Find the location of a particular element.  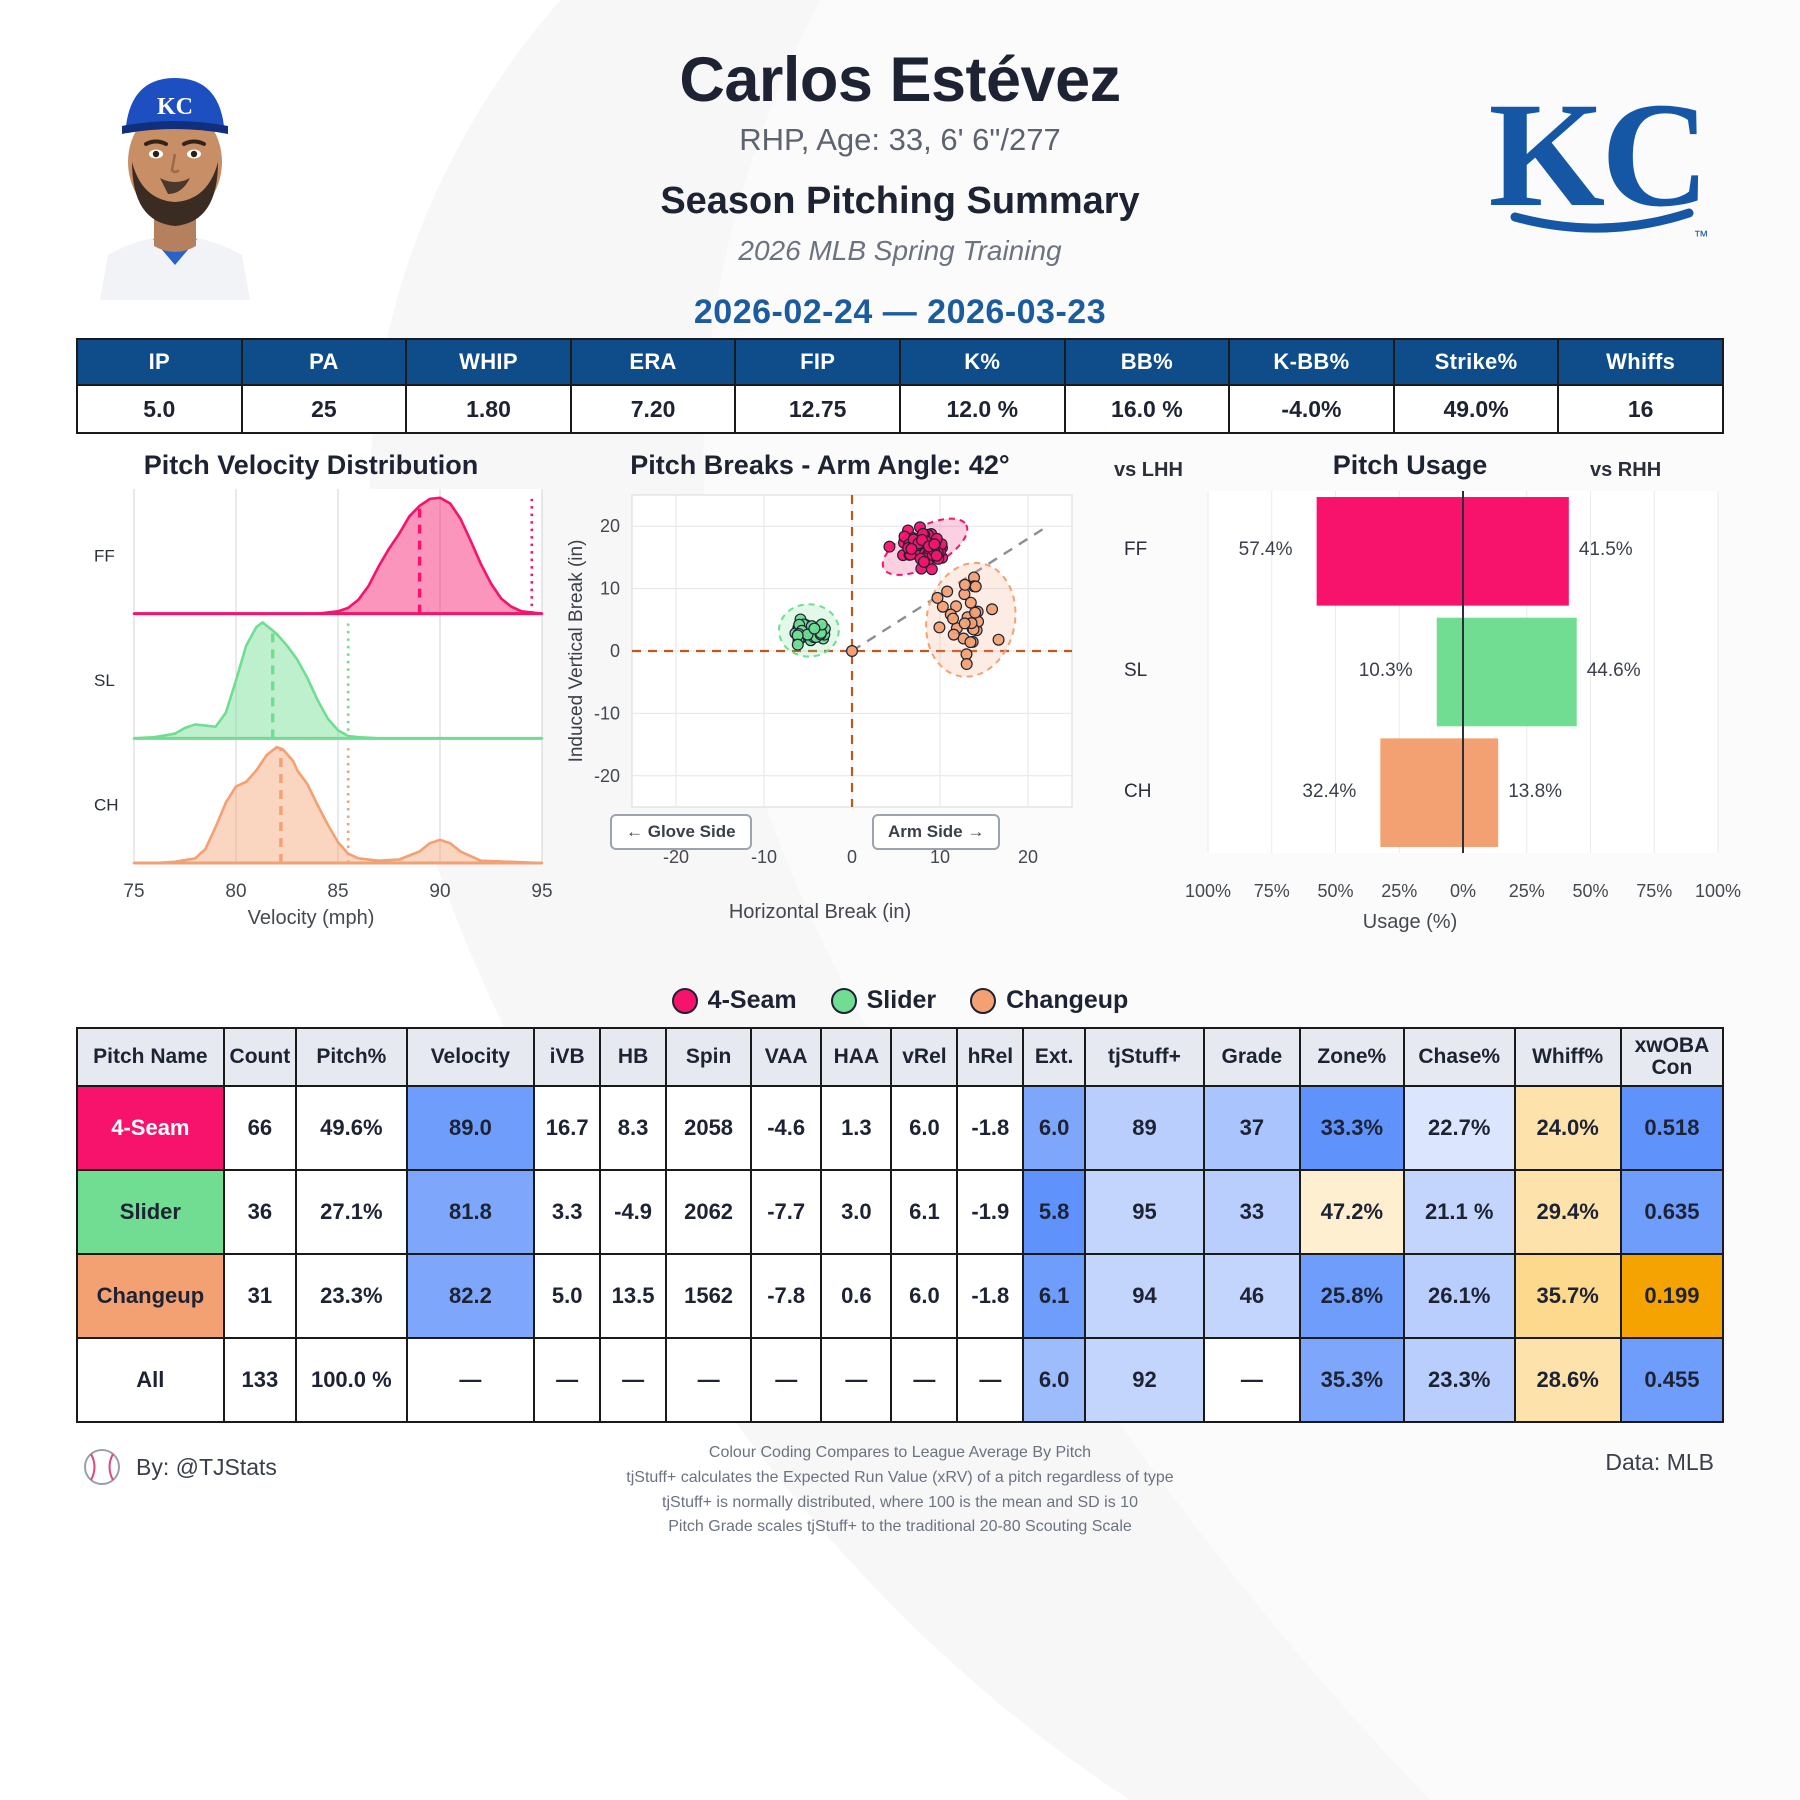

summary-header-k-: K% is located at coordinates (982, 362).